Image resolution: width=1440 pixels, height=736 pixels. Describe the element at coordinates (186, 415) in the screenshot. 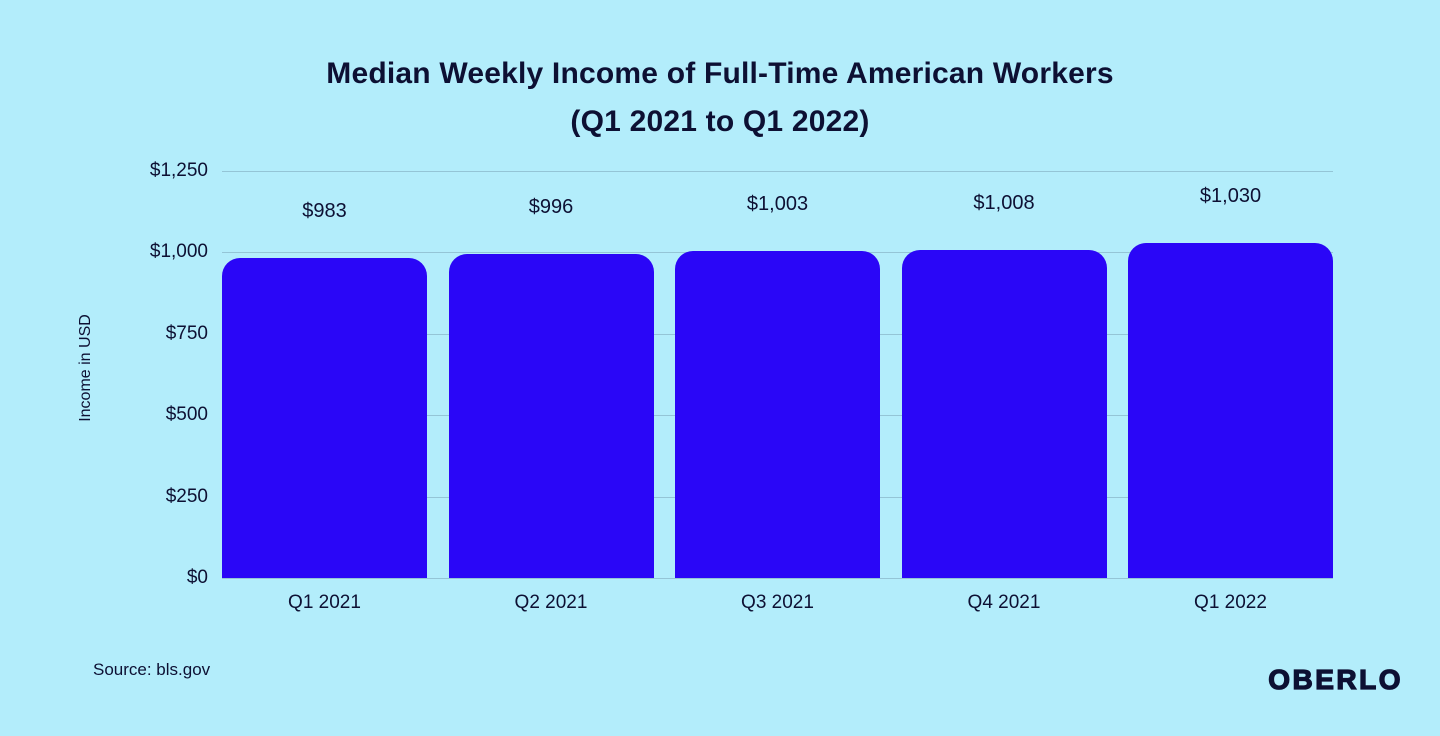

I see `y-tick-label: $500` at that location.